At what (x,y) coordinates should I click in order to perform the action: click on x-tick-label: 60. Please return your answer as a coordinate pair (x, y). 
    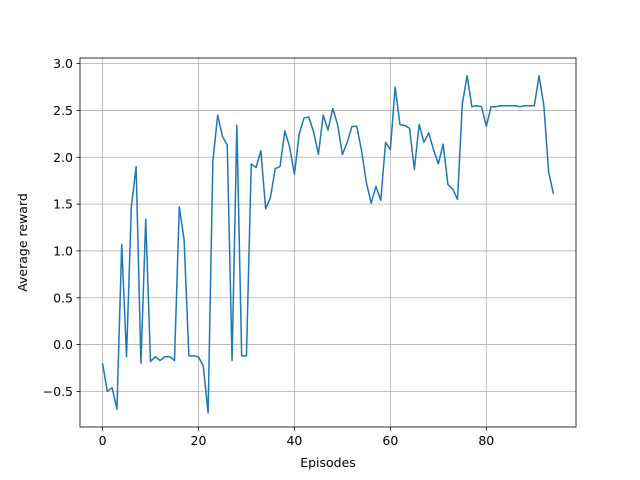
    Looking at the image, I should click on (390, 440).